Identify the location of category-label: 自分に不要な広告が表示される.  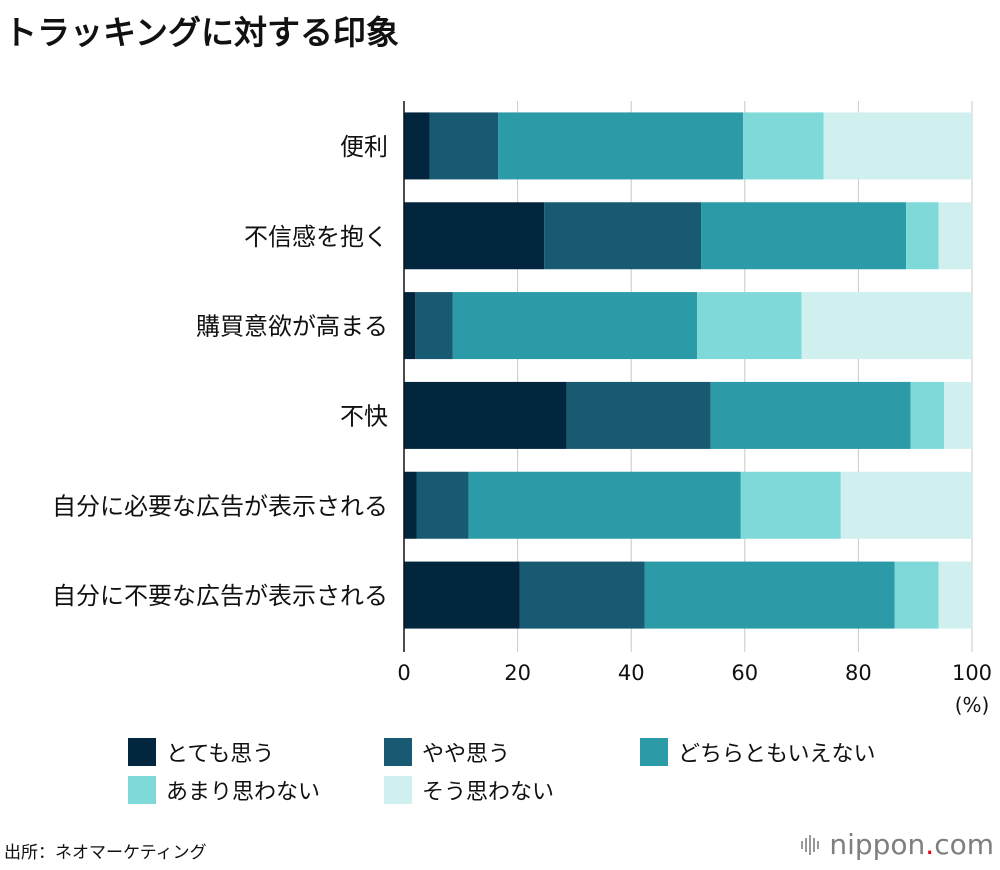
(220, 596).